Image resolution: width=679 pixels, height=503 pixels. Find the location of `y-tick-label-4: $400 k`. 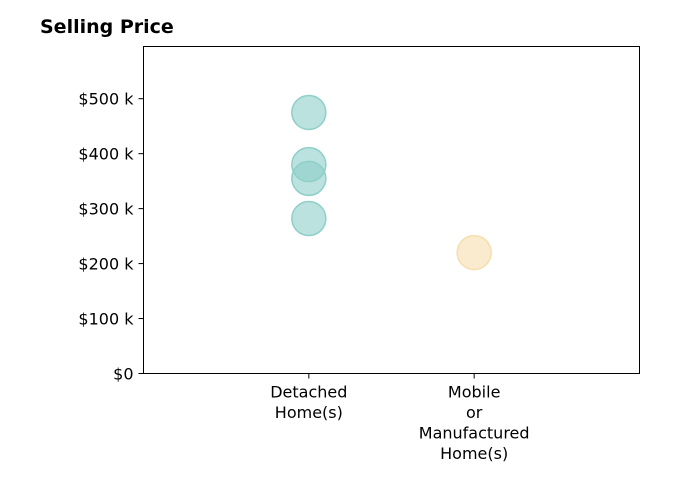

y-tick-label-4: $400 k is located at coordinates (106, 154).